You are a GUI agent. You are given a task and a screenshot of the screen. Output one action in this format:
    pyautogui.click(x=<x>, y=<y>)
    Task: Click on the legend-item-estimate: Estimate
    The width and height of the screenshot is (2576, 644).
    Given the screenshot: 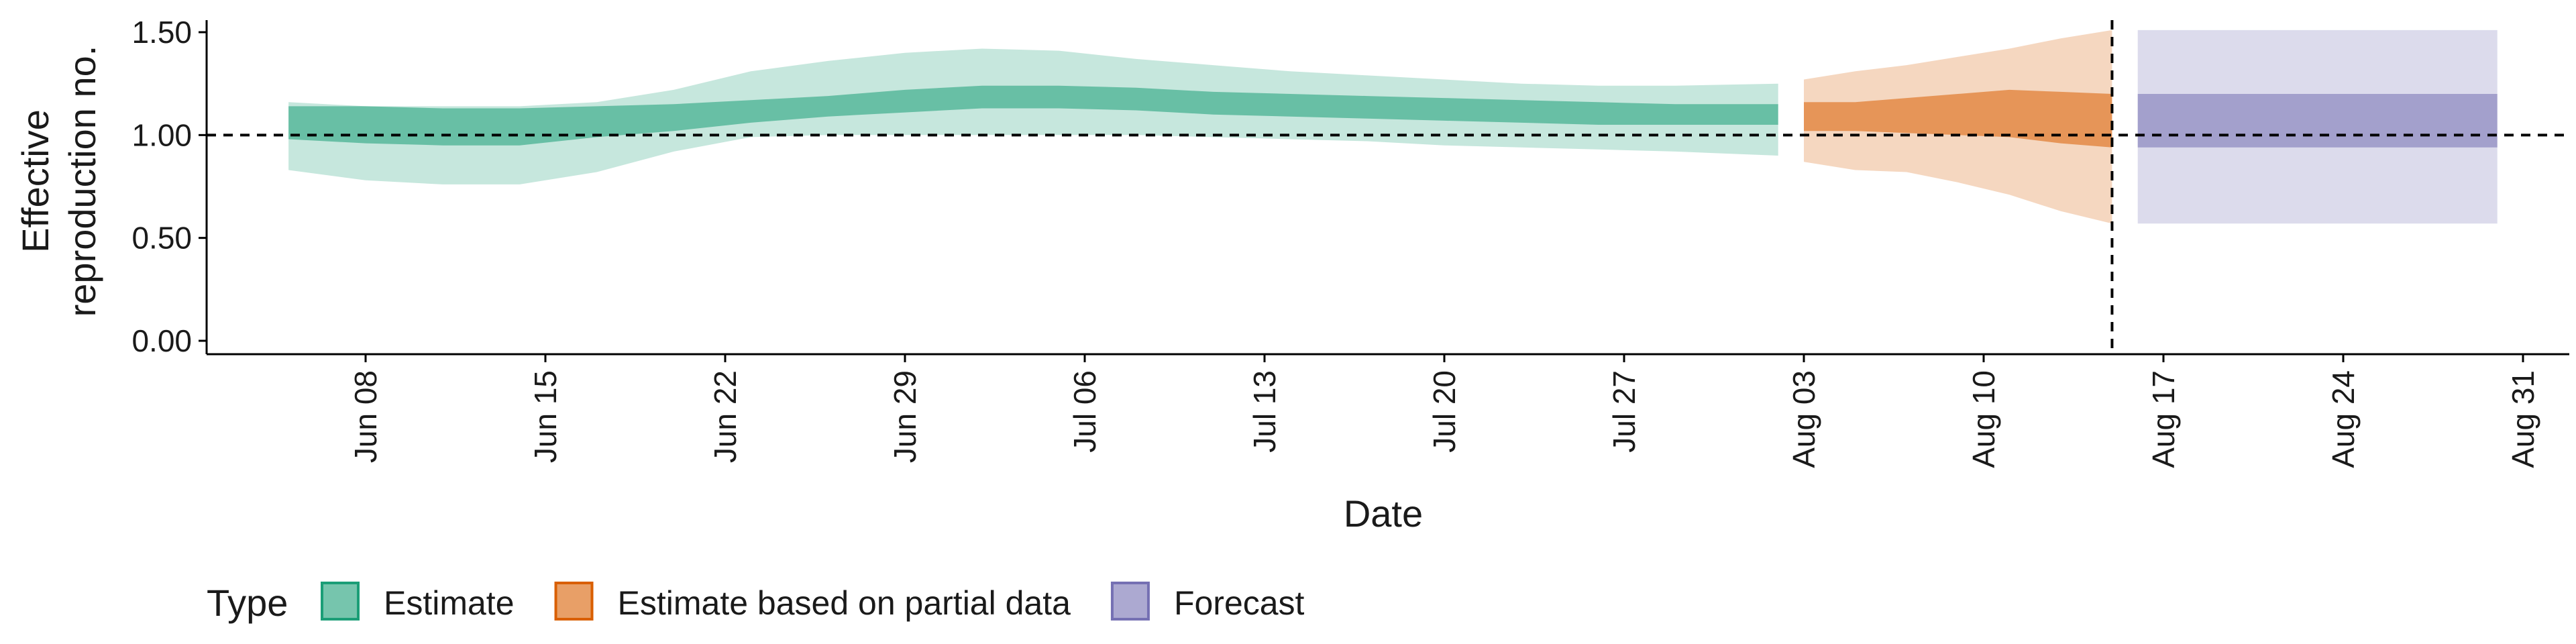 What is the action you would take?
    pyautogui.click(x=418, y=602)
    